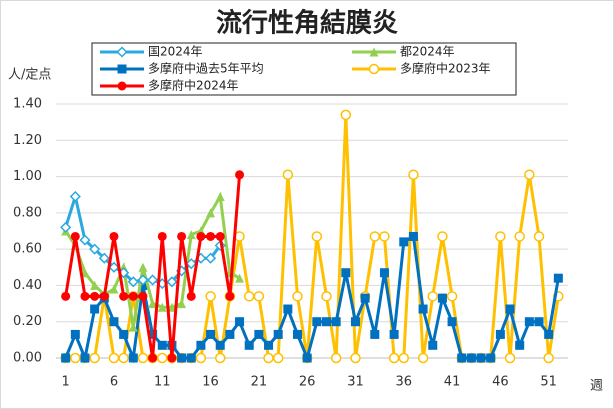  Describe the element at coordinates (427, 52) in the screenshot. I see `legend-label: 都2024年` at that location.